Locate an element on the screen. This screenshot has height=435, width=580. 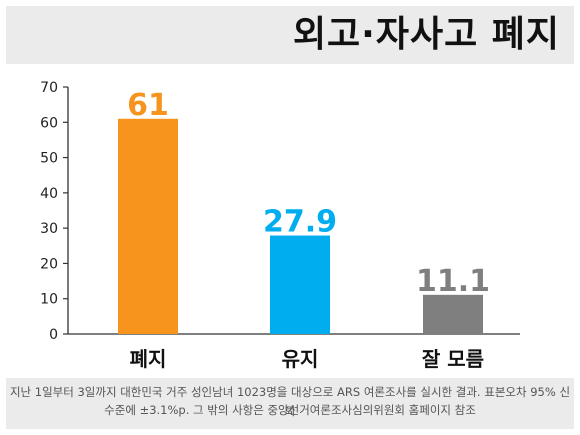
bar-value-label: 27.9 is located at coordinates (300, 222).